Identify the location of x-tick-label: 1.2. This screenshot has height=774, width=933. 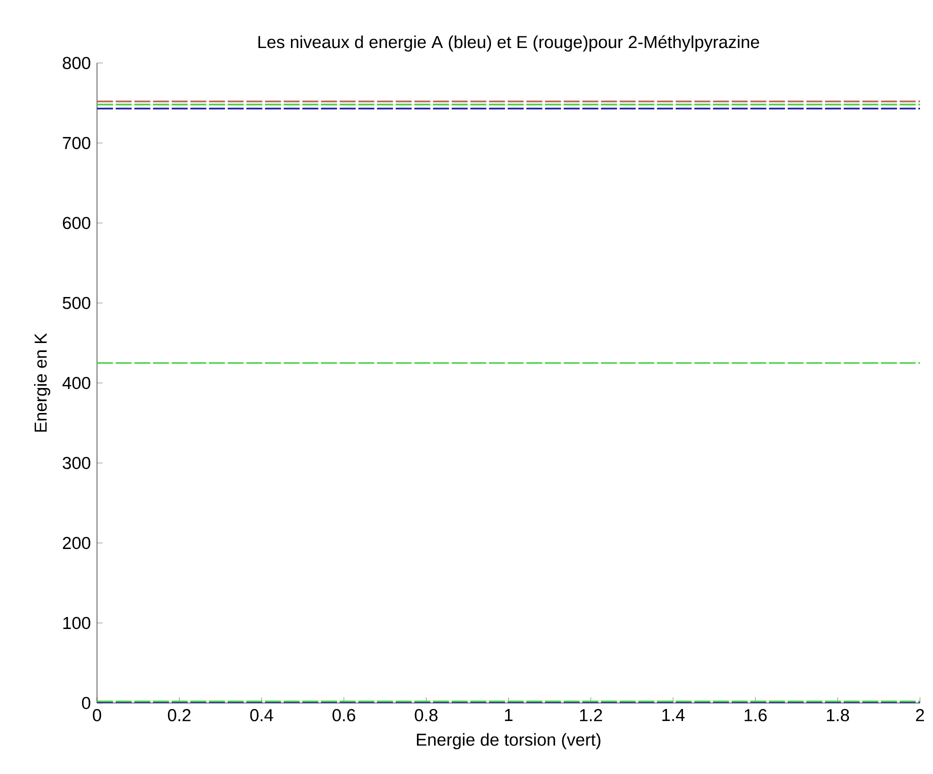
(591, 715).